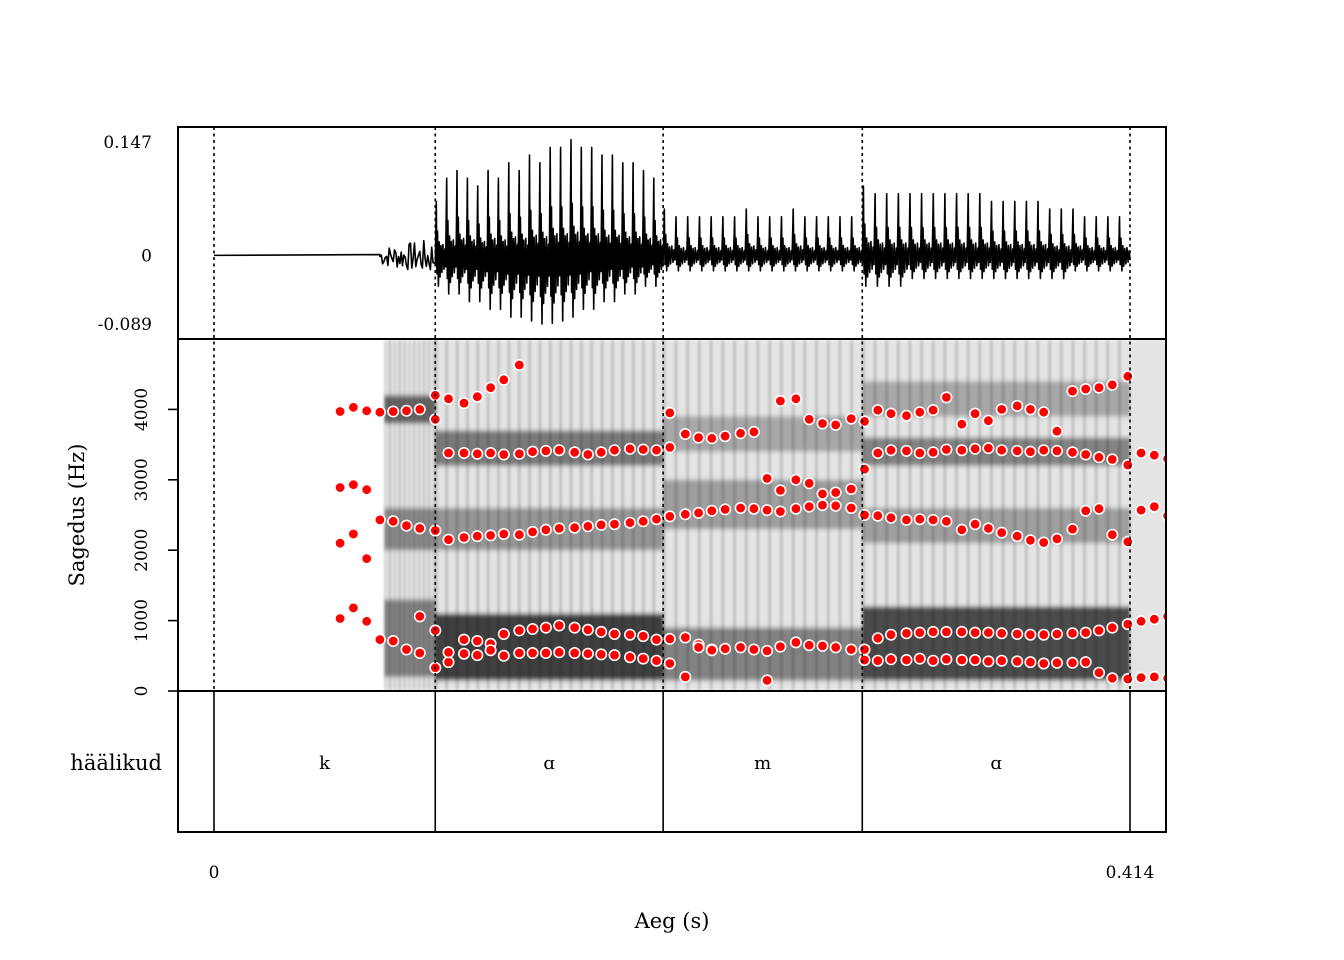 The width and height of the screenshot is (1344, 960). Describe the element at coordinates (672, 231) in the screenshot. I see `waveform-trace` at that location.